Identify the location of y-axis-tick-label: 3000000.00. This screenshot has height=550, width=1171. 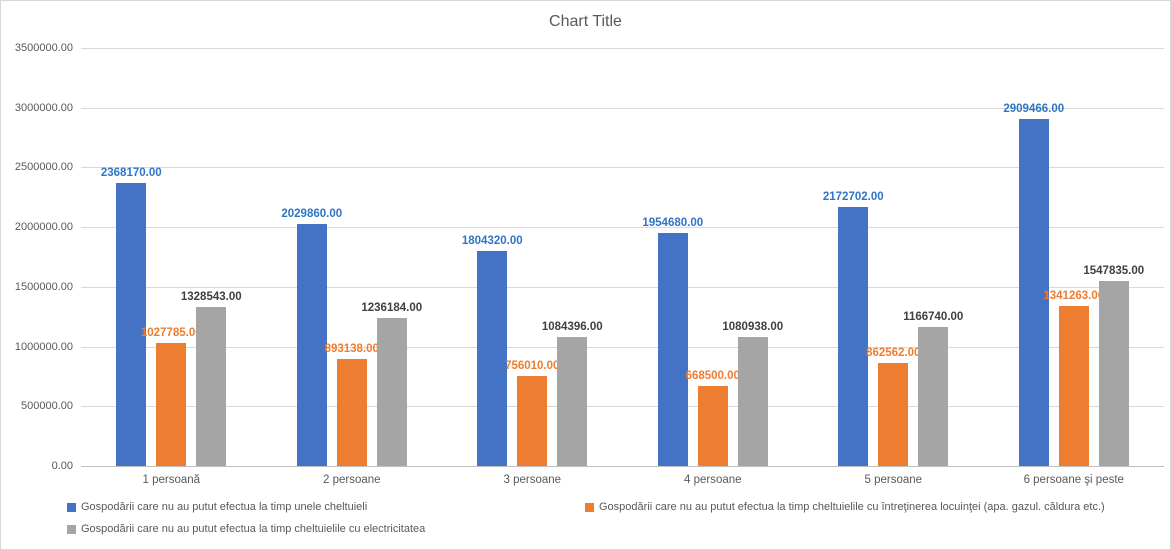
(43, 107).